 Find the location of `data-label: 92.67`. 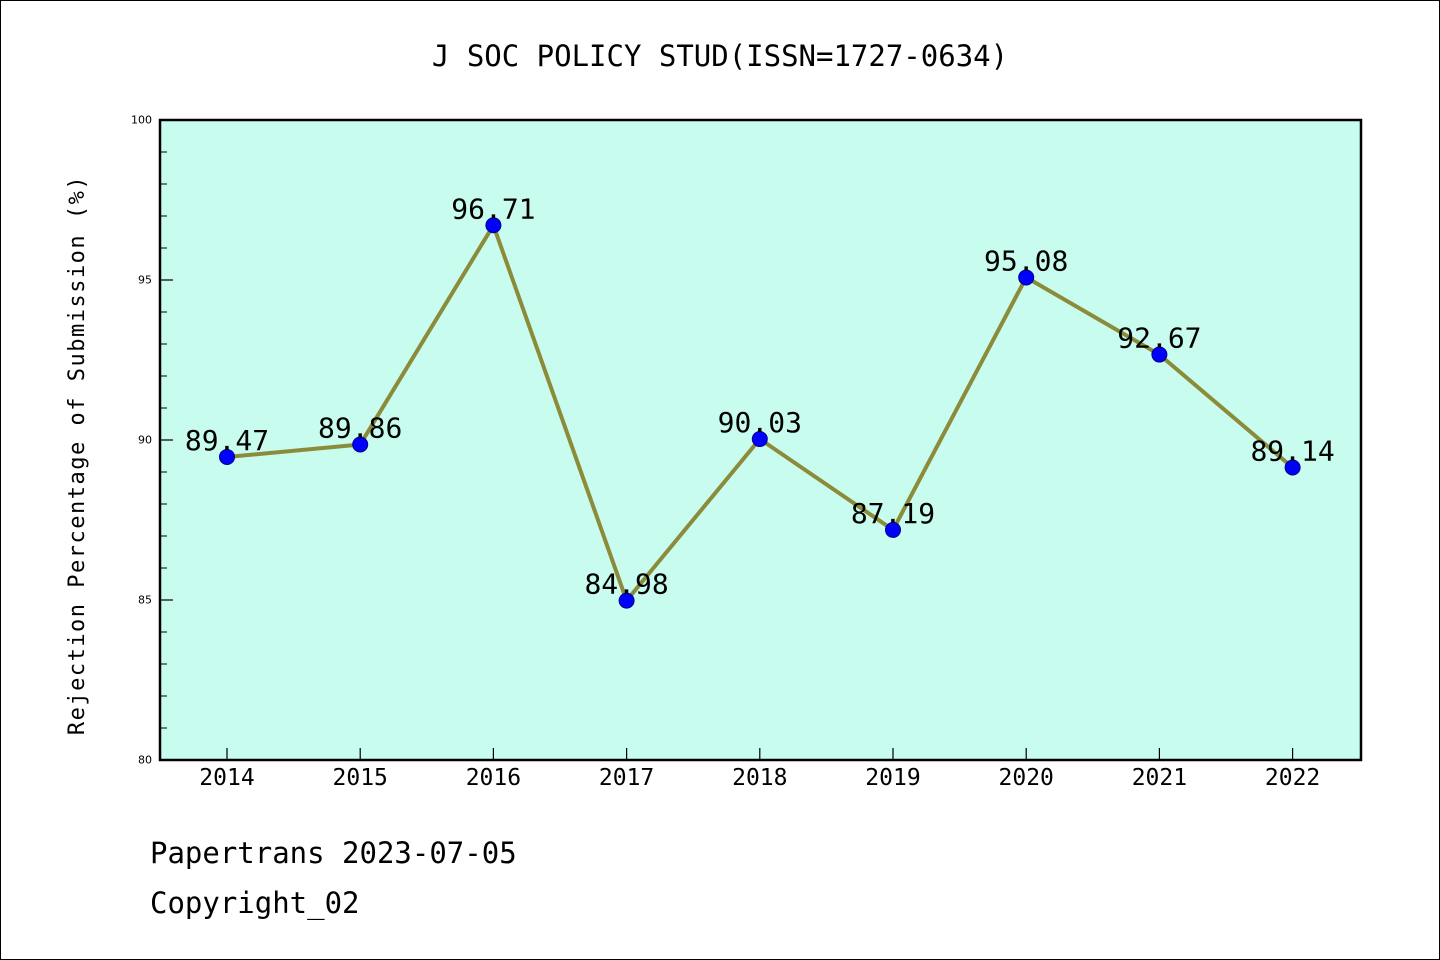

data-label: 92.67 is located at coordinates (1159, 338).